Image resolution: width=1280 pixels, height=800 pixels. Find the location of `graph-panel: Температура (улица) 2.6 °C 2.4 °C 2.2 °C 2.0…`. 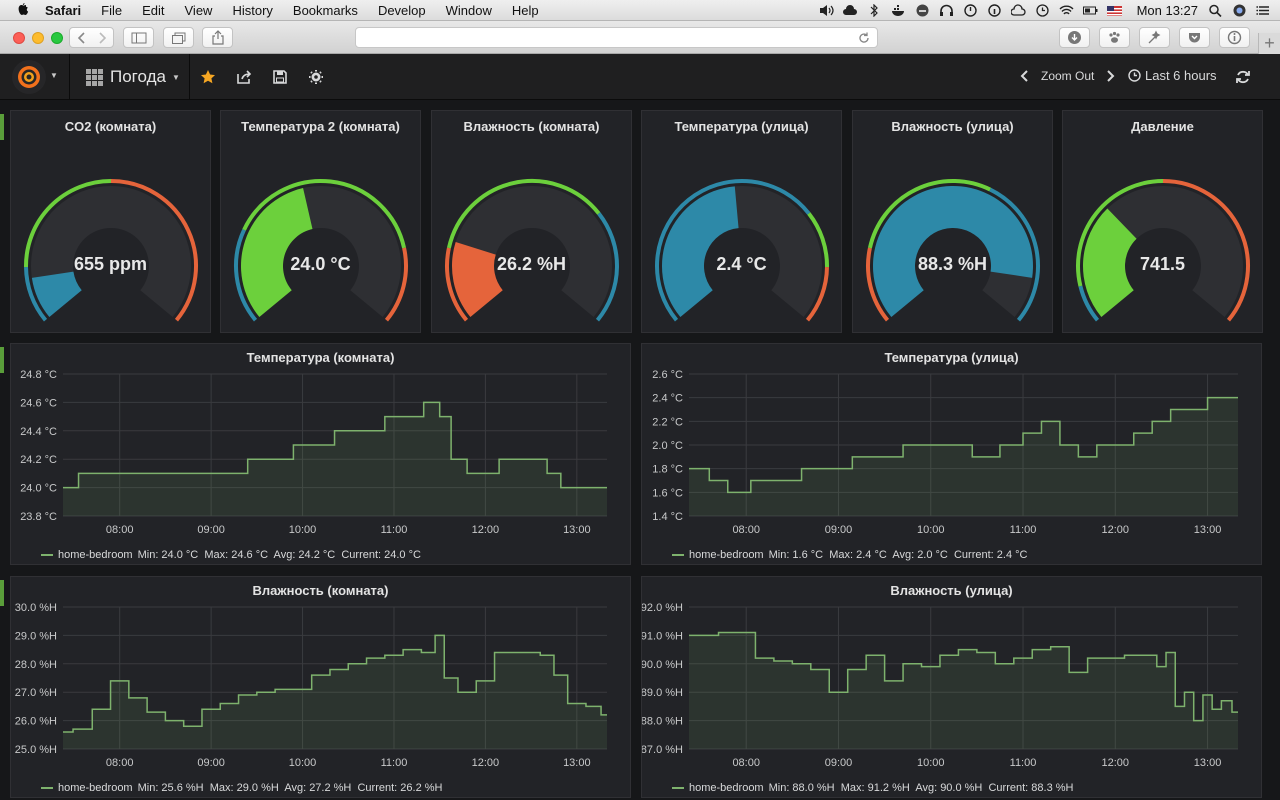

graph-panel: Температура (улица) 2.6 °C 2.4 °C 2.2 °C 2.0… is located at coordinates (951, 454).